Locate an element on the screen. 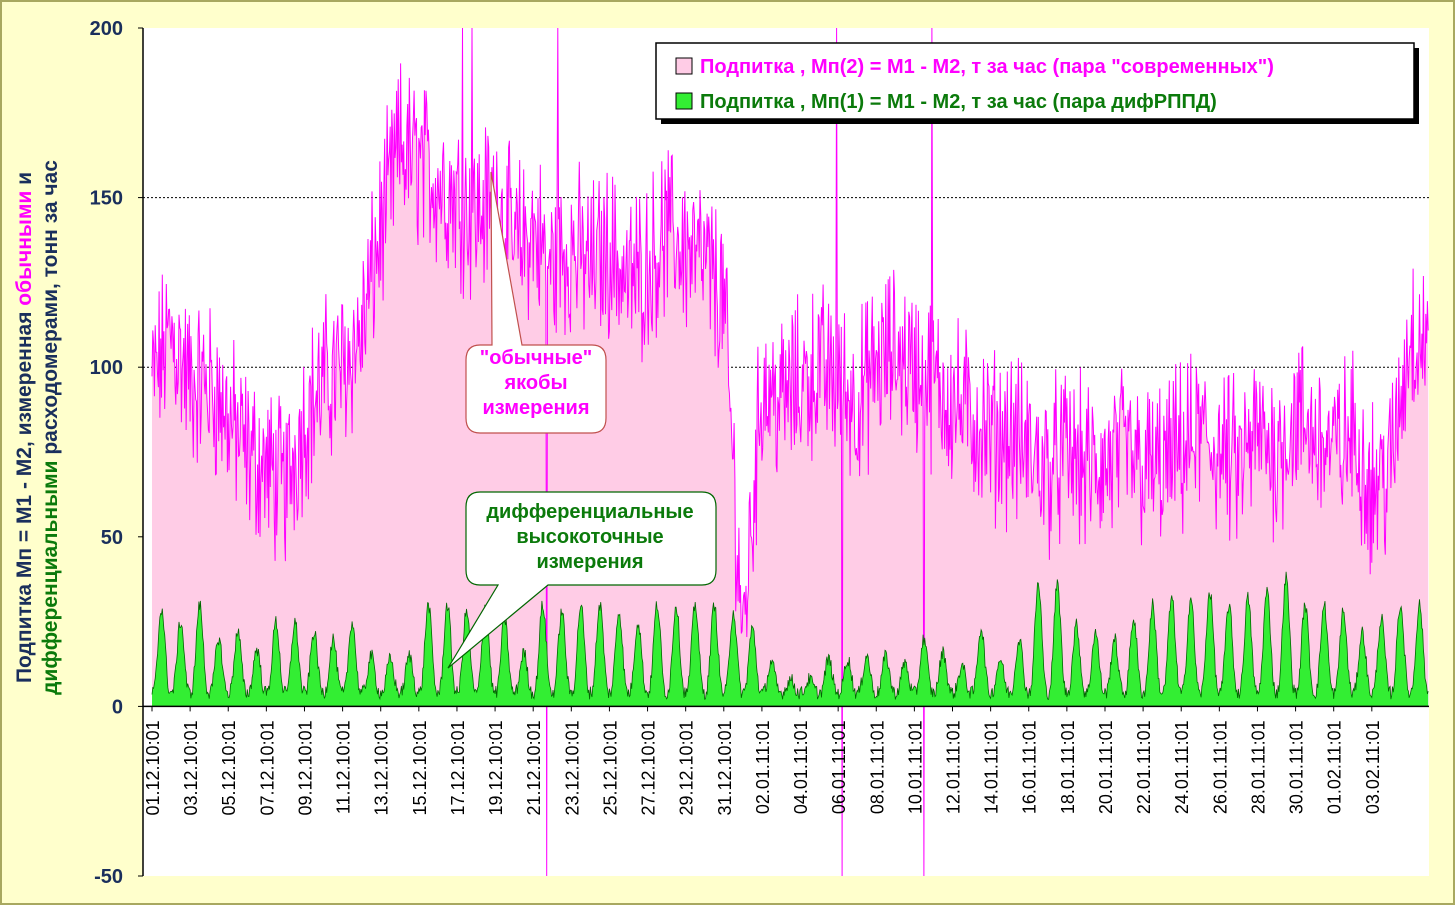  x-tick-label: 14.01.11:01 is located at coordinates (992, 767).